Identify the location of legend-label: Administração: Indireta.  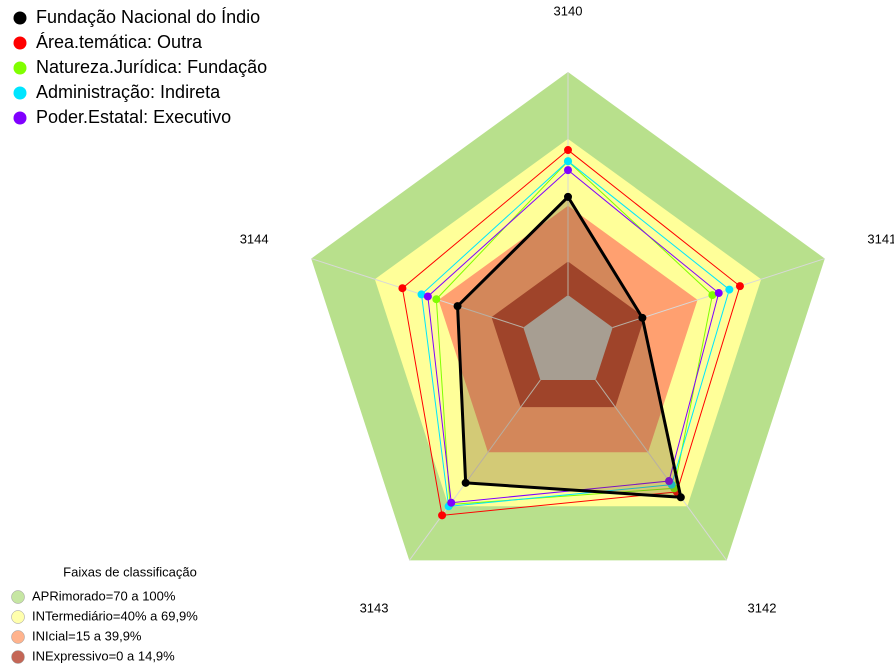
(128, 92).